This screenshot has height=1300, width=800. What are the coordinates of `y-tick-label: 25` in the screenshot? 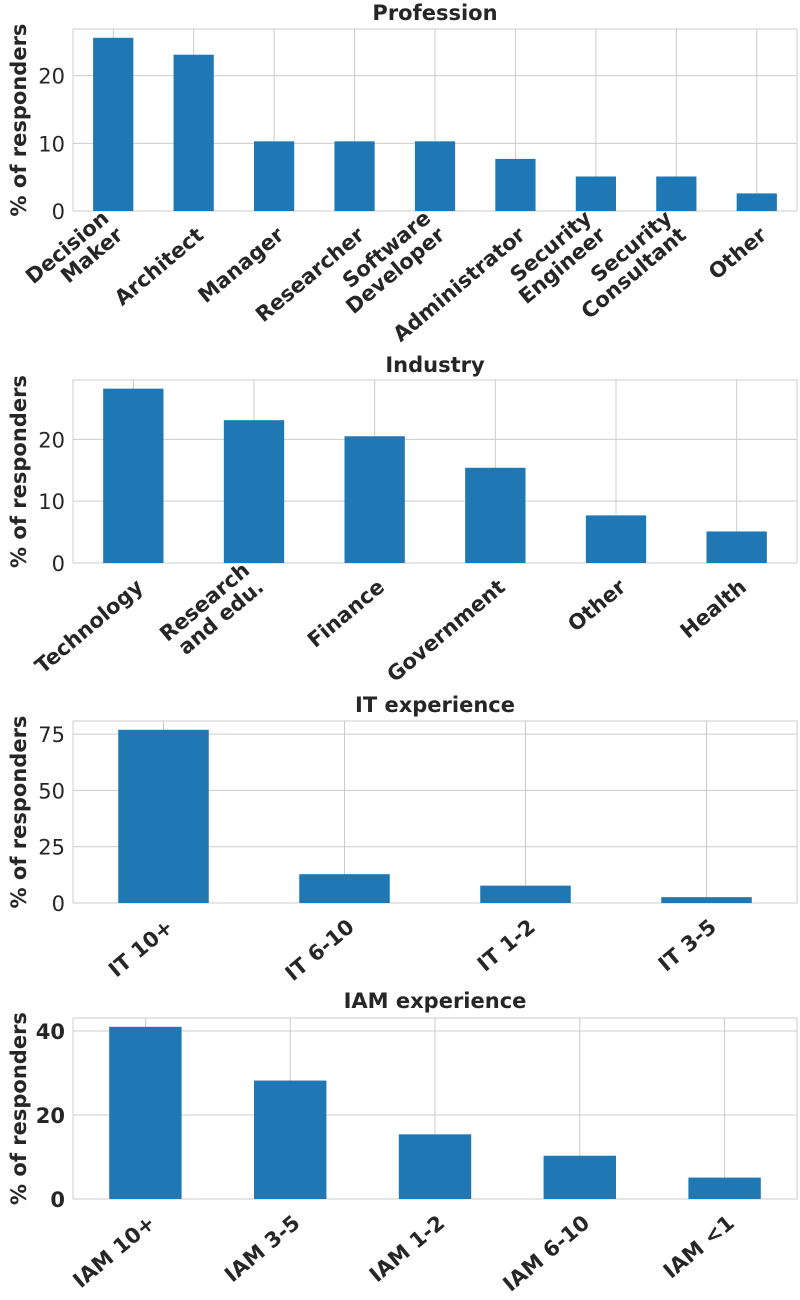 It's located at (51, 848).